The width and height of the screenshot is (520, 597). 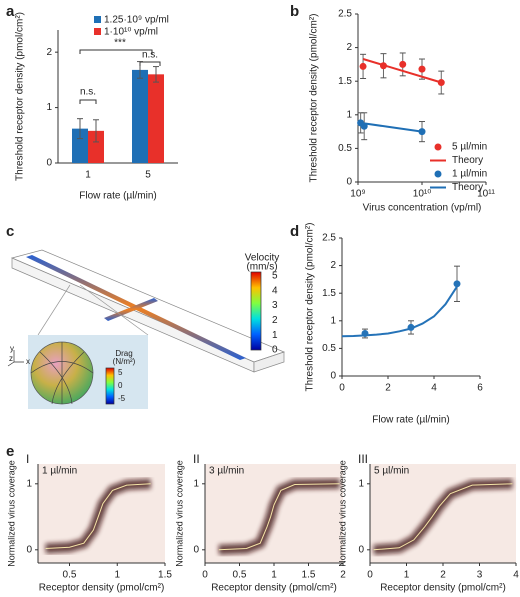 I want to click on velocity-title: Velocity, so click(x=262, y=258).